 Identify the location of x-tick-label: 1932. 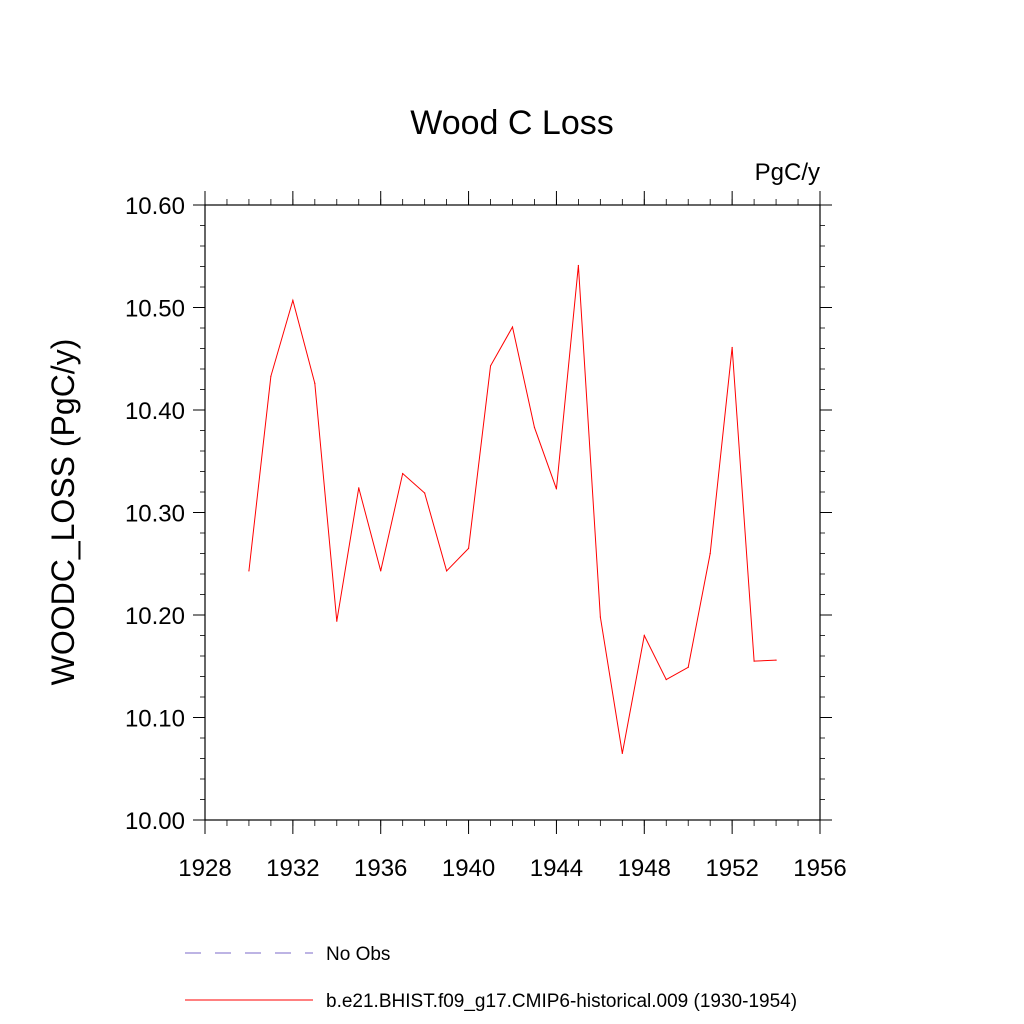
(292, 868).